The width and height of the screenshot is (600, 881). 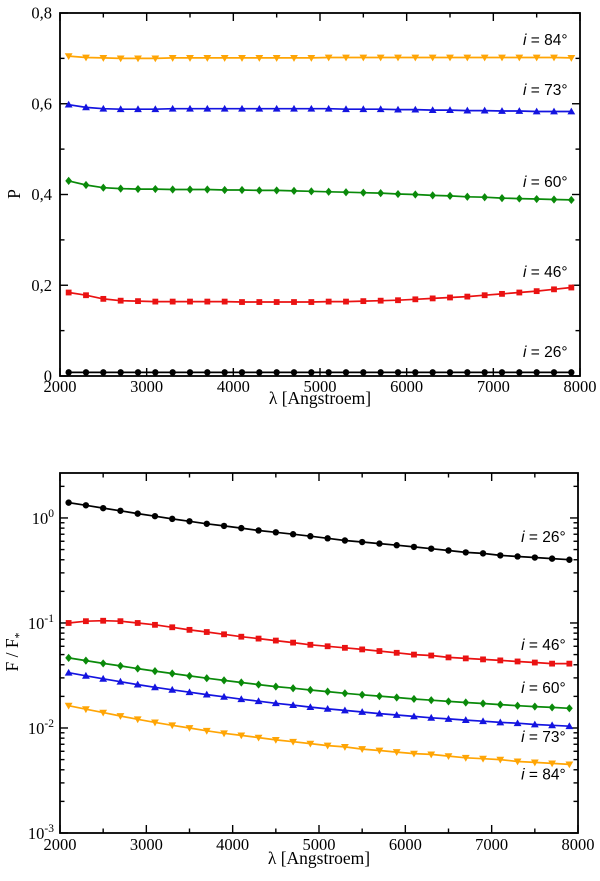 I want to click on y-tick-label: 0,8, so click(x=41, y=13).